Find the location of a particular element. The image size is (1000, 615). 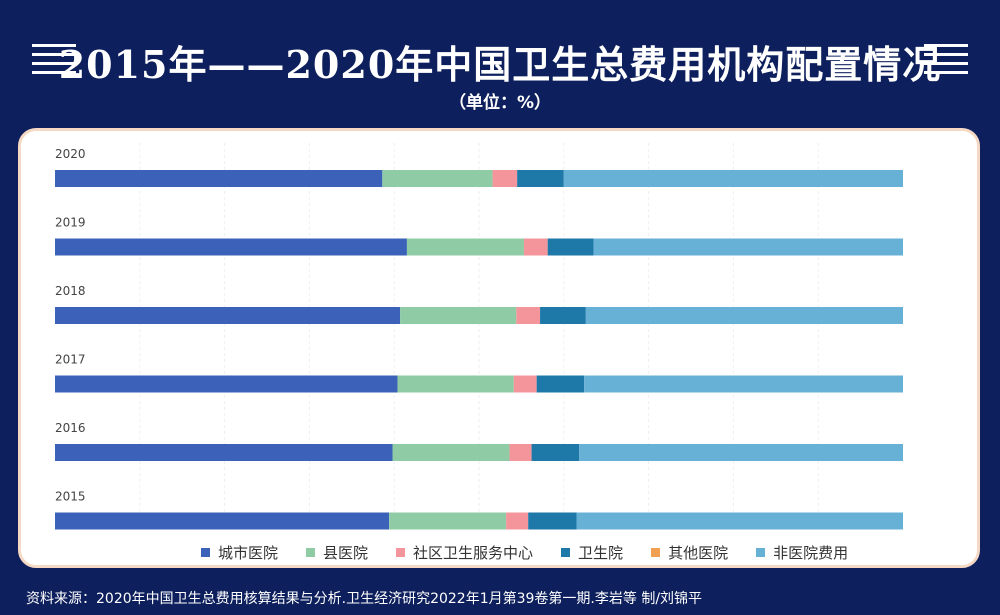

chart-legend: 城市医院 县医院 社区卫生服务中心 卫生院 其他医院 非医院费用 is located at coordinates (538, 552).